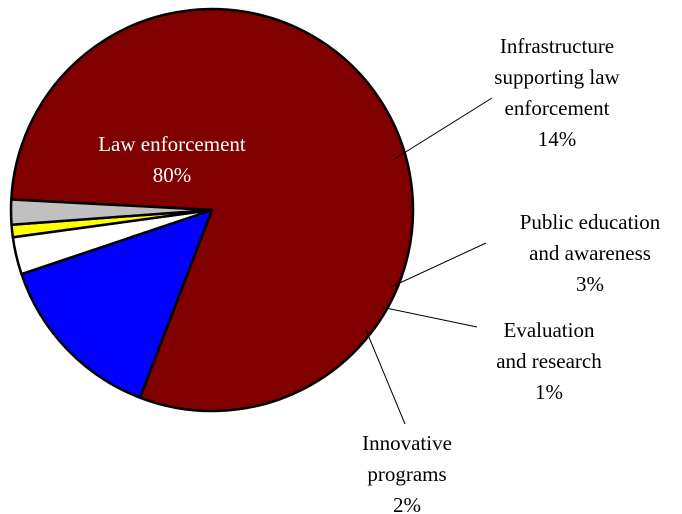 Image resolution: width=682 pixels, height=514 pixels. What do you see at coordinates (549, 392) in the screenshot?
I see `slice-label-line: 1%` at bounding box center [549, 392].